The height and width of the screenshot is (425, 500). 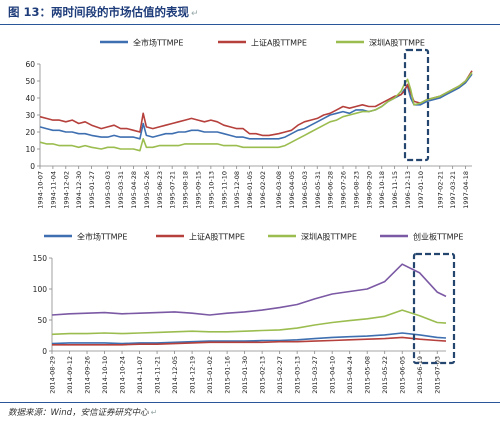 What do you see at coordinates (279, 190) in the screenshot?
I see `x-tick-label: 1996-03-08` at bounding box center [279, 190].